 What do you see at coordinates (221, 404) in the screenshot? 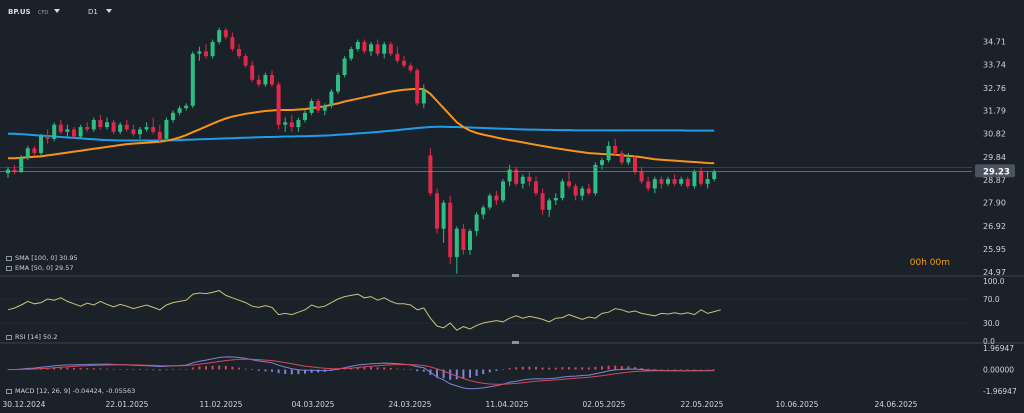
I see `date-tick-label: 11.02.2025` at bounding box center [221, 404].